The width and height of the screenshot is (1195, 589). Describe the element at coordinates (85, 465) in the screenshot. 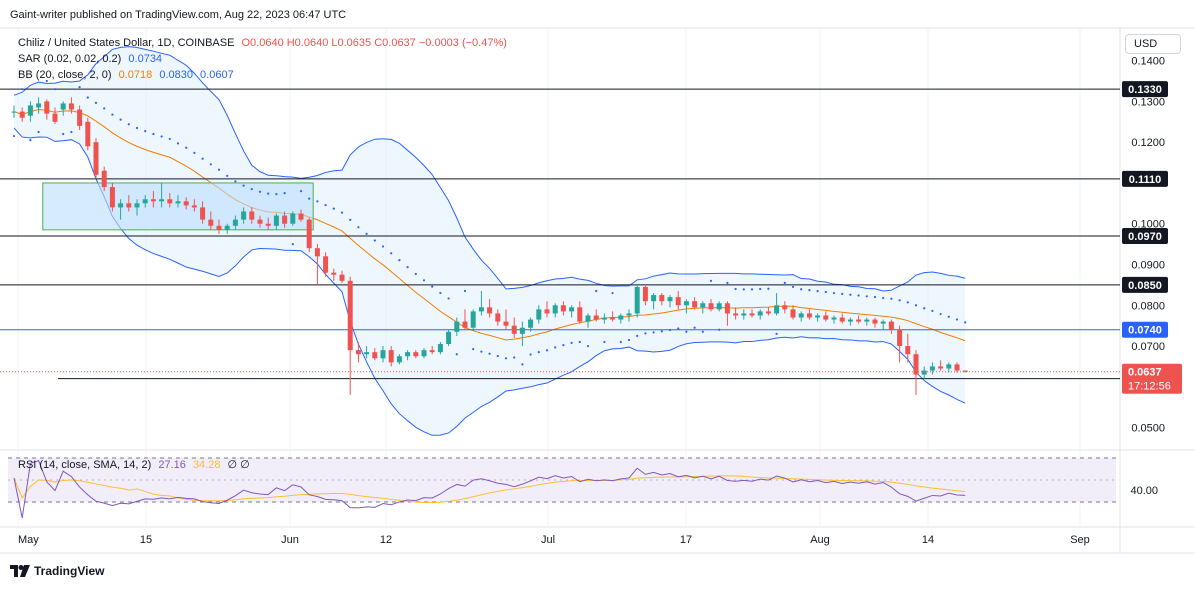

I see `rsi-label: RSI (14, close, SMA, 14, 2)` at that location.